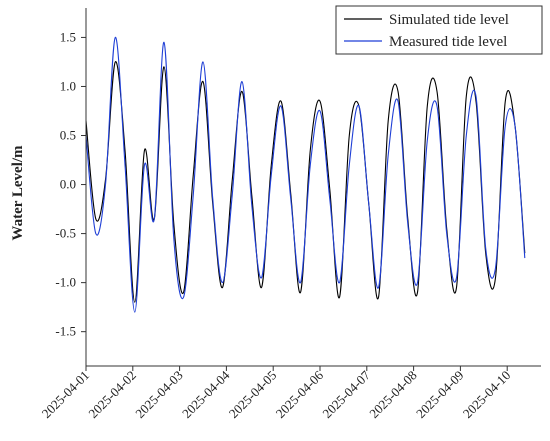 The width and height of the screenshot is (550, 441). I want to click on legend-label-simulated: Simulated tide level, so click(449, 20).